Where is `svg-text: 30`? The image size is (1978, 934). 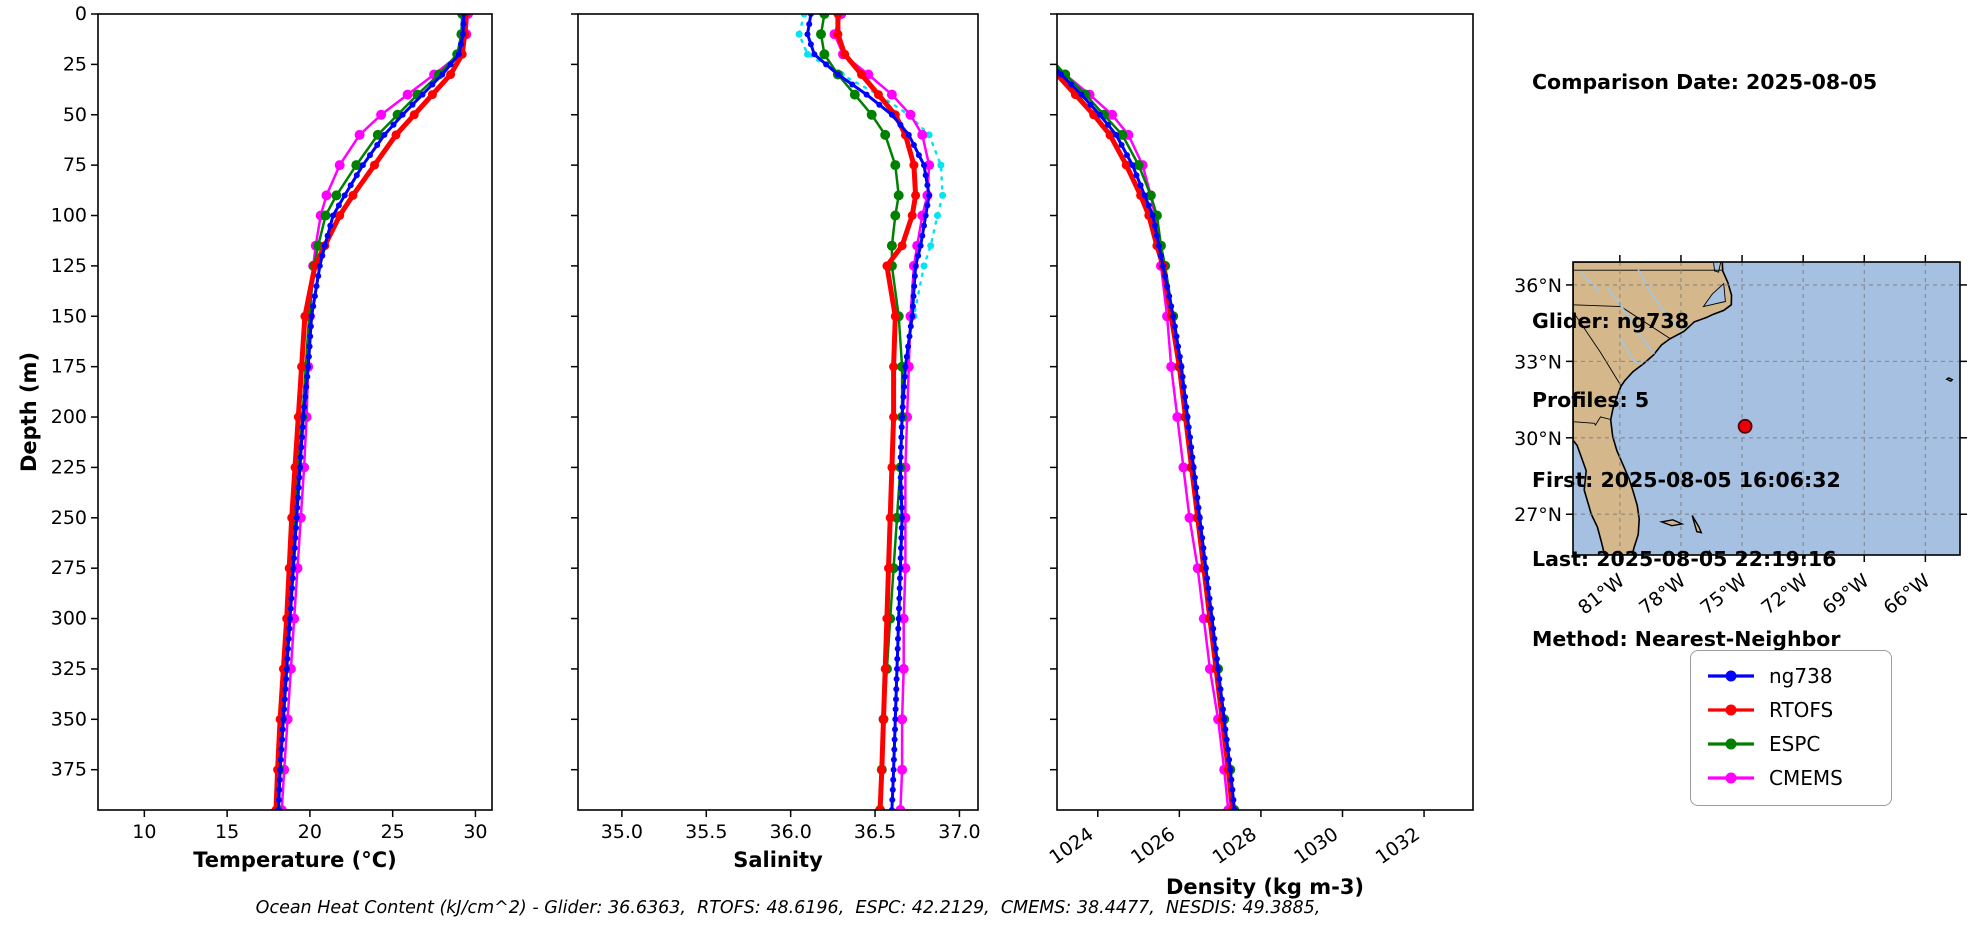 svg-text: 30 is located at coordinates (475, 832).